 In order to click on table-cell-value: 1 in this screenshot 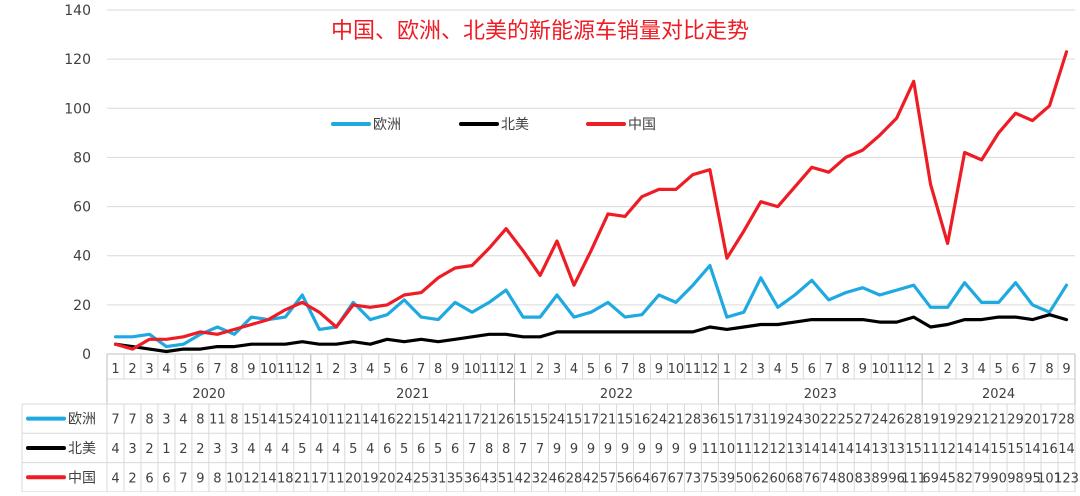, I will do `click(166, 449)`.